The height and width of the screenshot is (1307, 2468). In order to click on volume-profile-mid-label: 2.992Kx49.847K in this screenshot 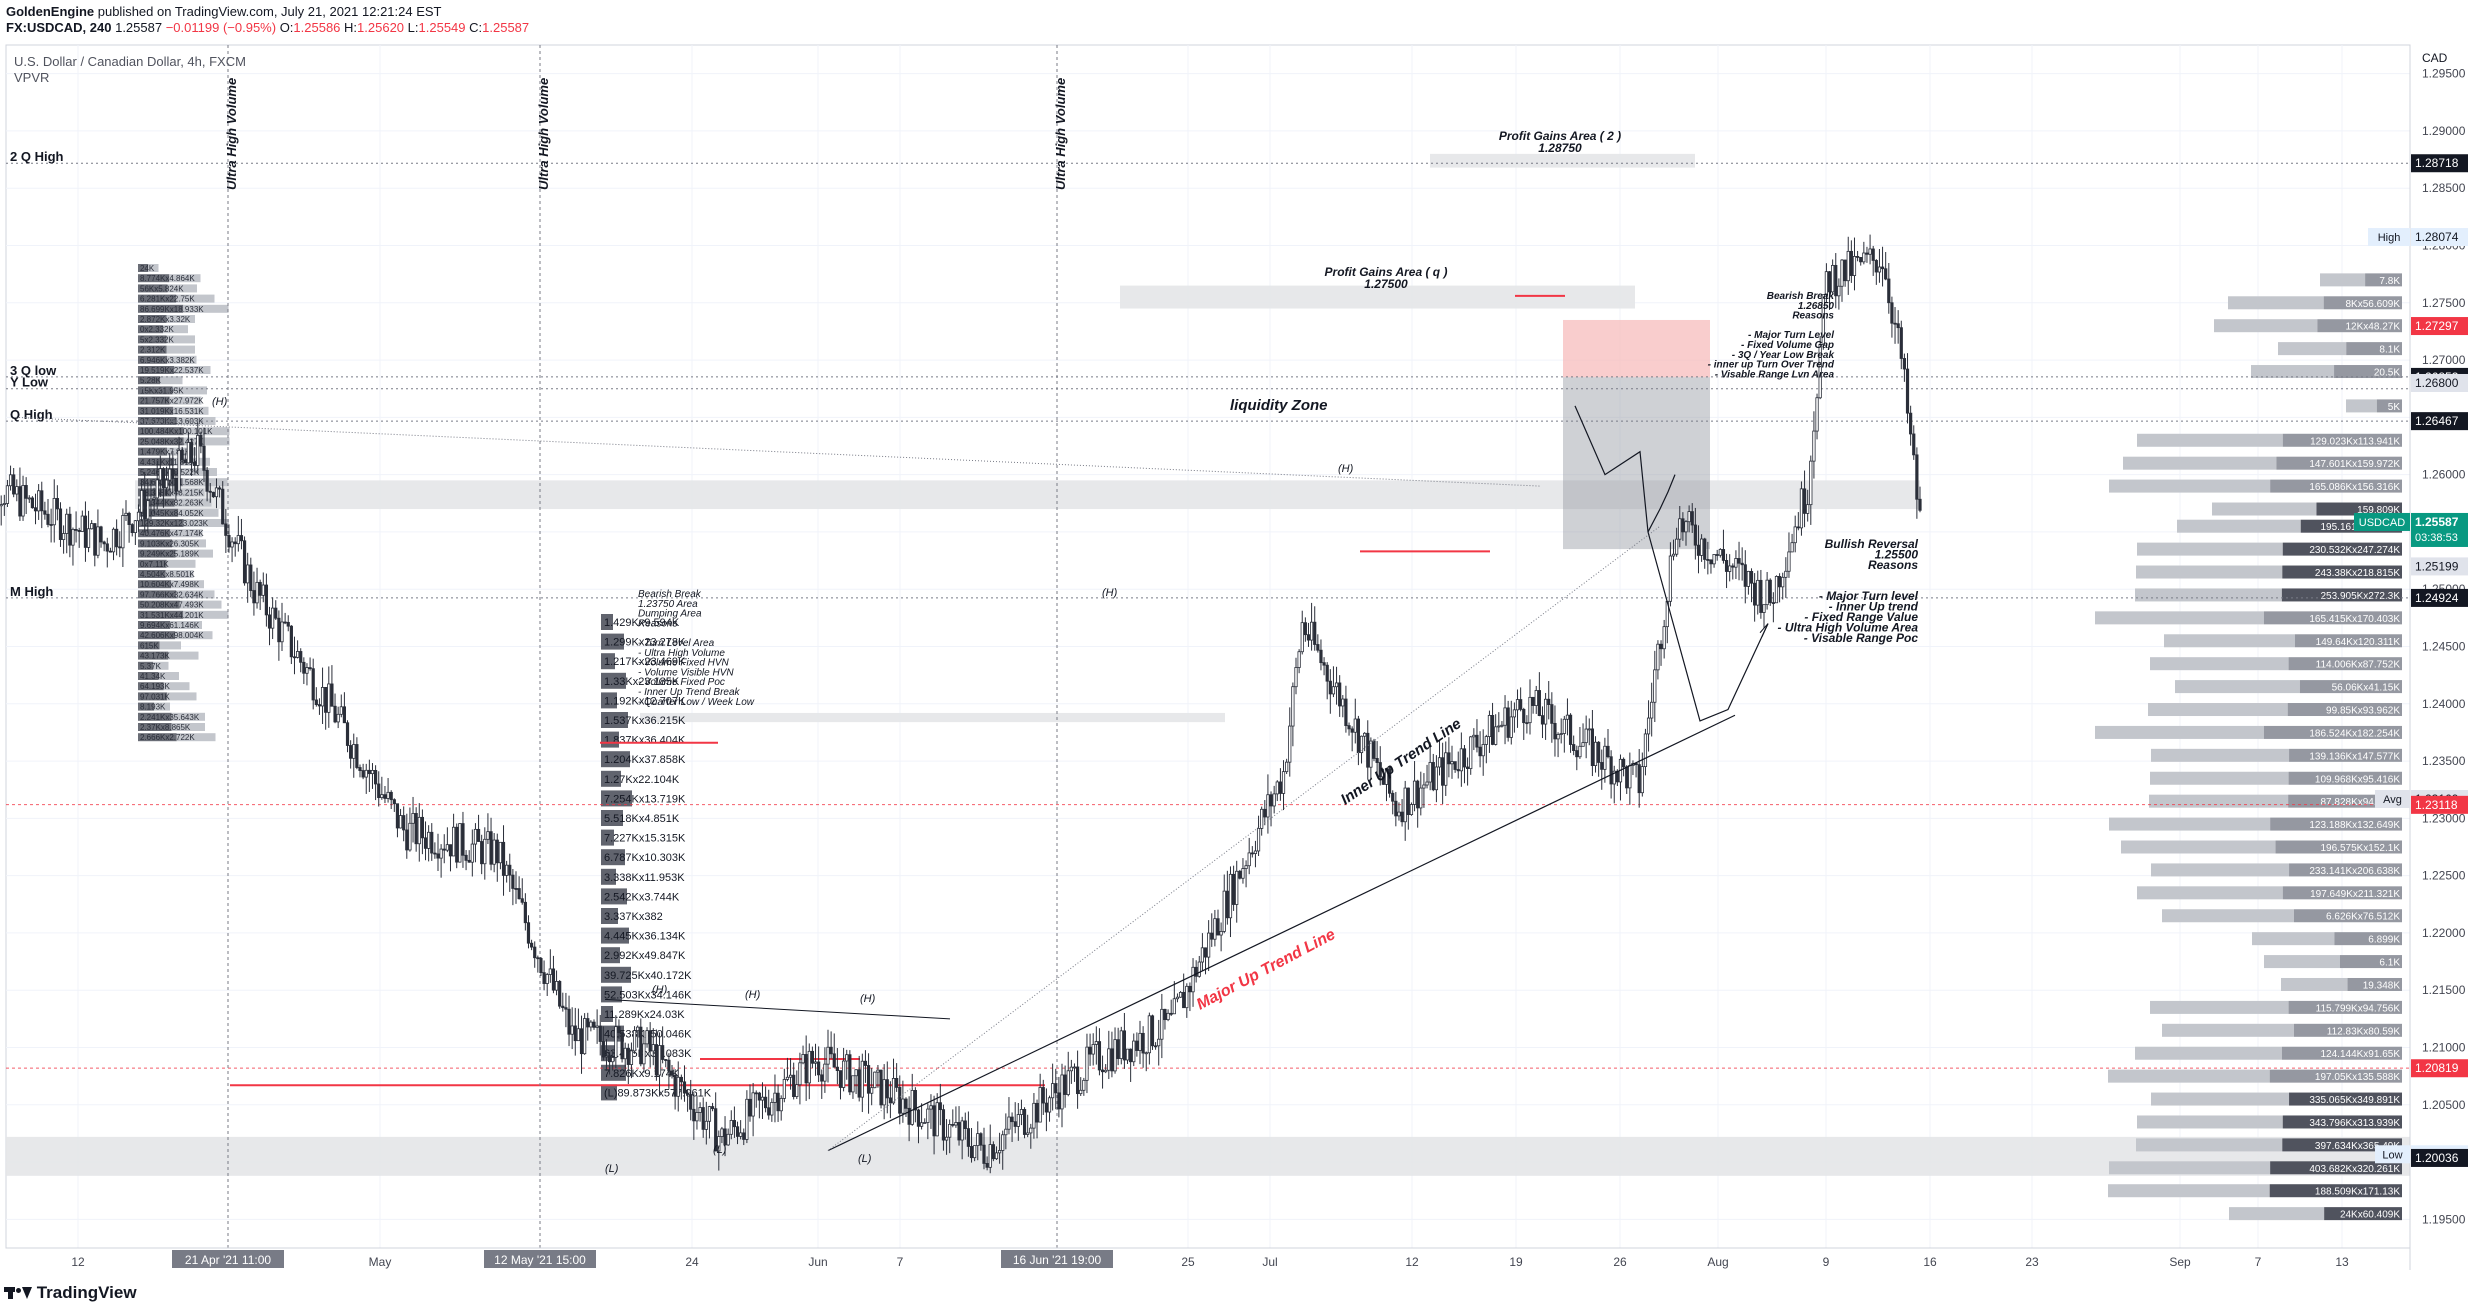, I will do `click(645, 956)`.